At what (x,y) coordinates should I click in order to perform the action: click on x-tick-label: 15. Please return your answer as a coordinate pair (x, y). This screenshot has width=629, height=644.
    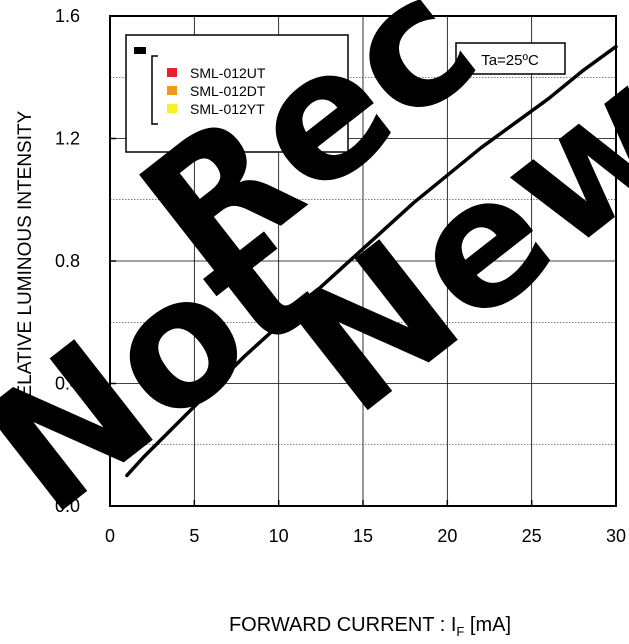
    Looking at the image, I should click on (363, 536).